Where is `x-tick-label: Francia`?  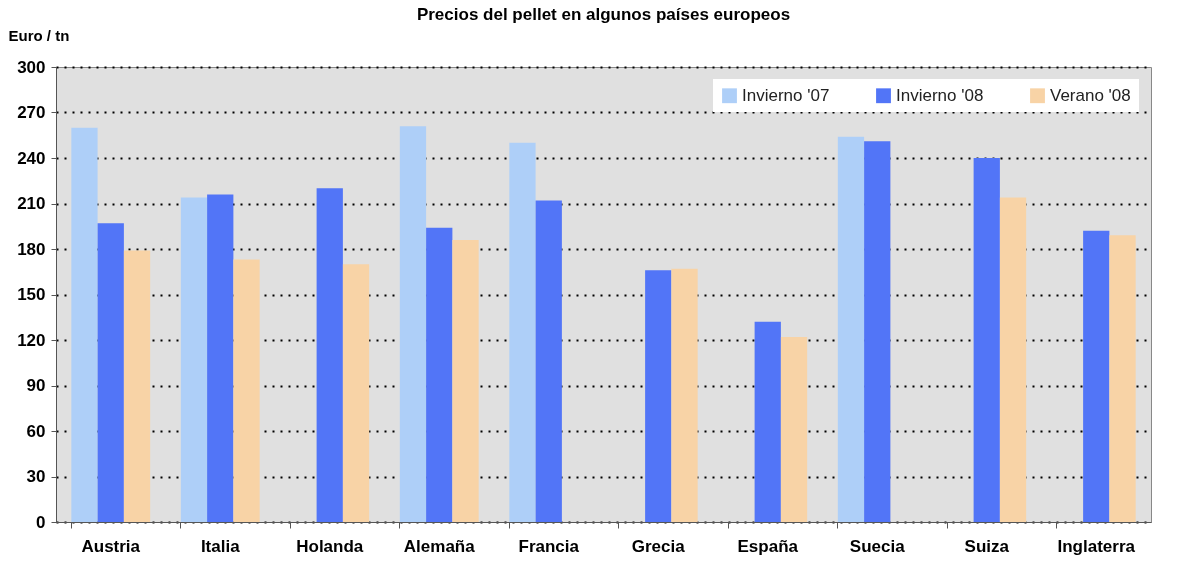 x-tick-label: Francia is located at coordinates (549, 546).